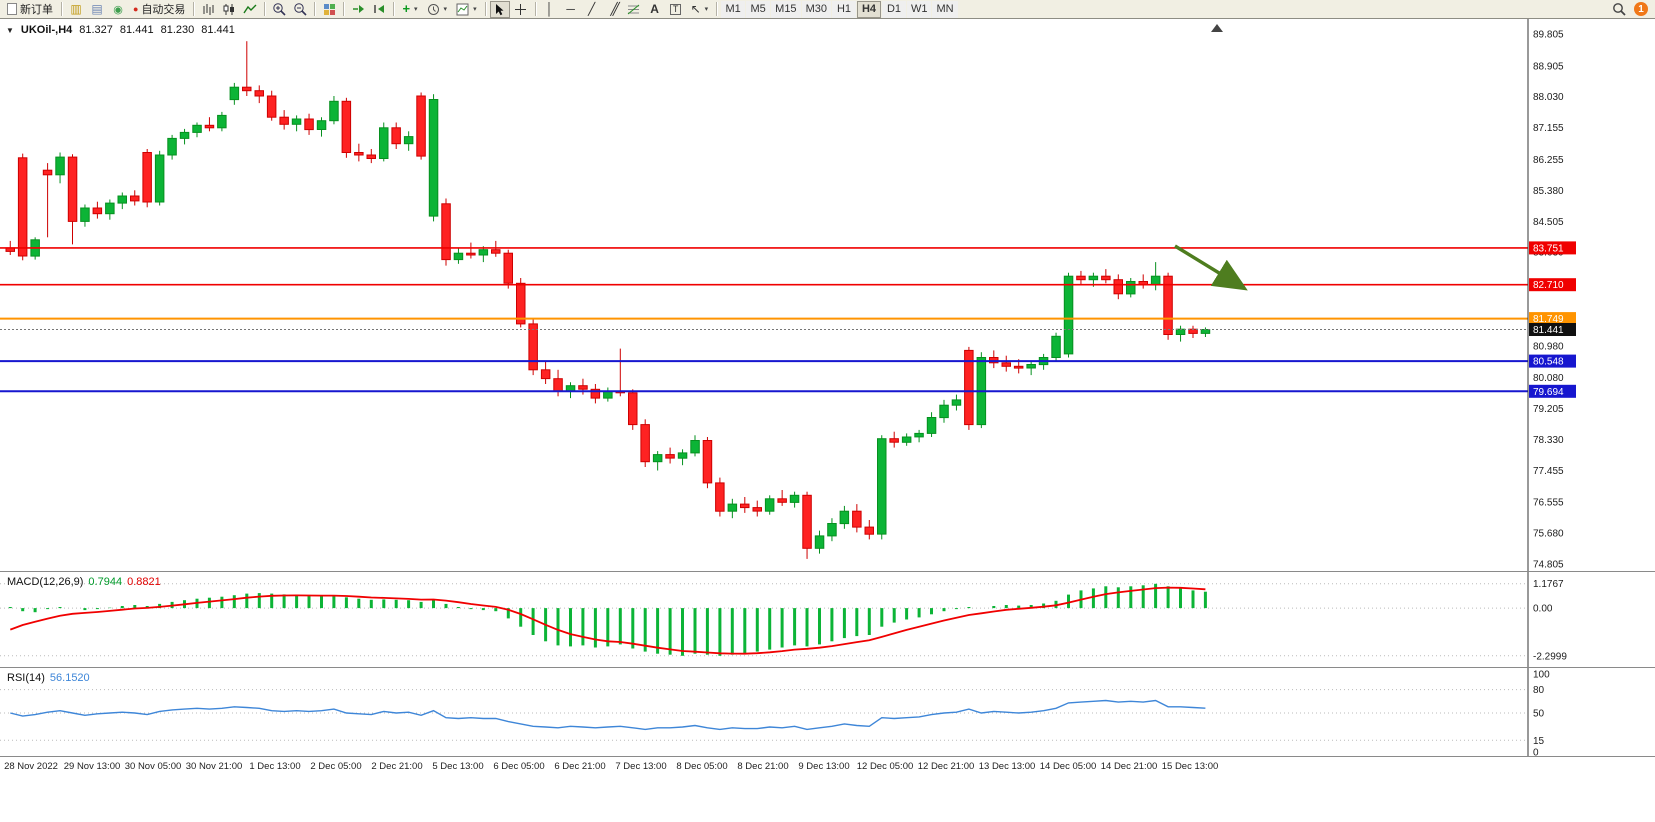 The image size is (1655, 822). I want to click on price-level-badge: 83.751, so click(1552, 248).